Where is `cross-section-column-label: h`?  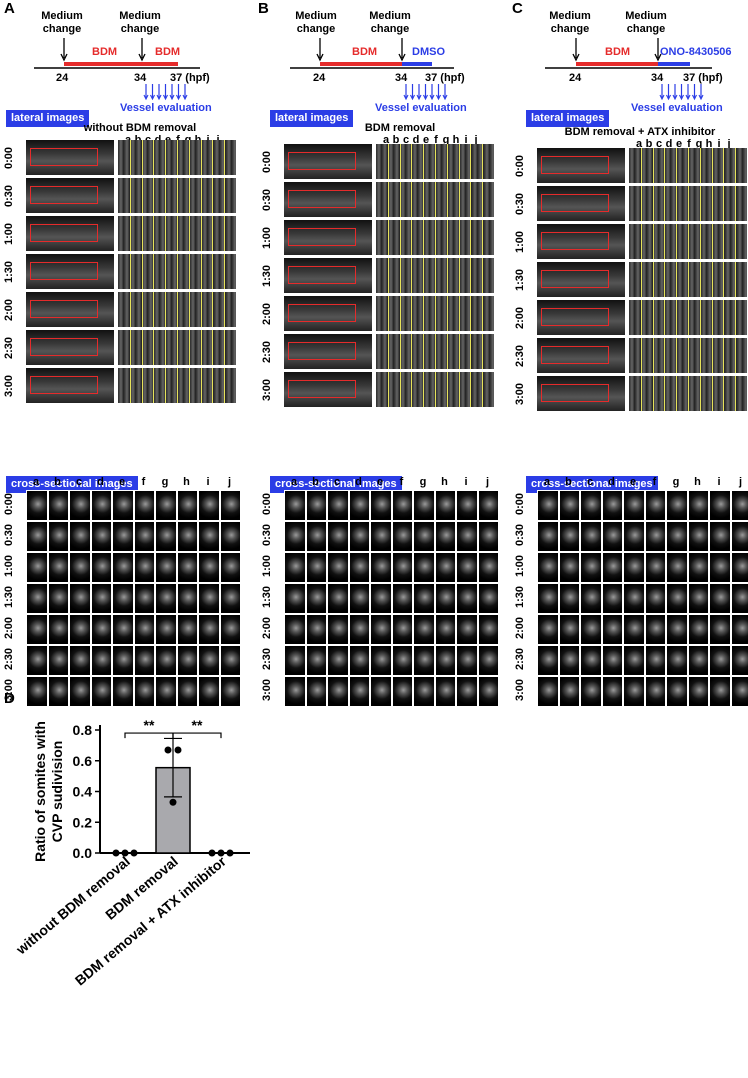 cross-section-column-label: h is located at coordinates (444, 482).